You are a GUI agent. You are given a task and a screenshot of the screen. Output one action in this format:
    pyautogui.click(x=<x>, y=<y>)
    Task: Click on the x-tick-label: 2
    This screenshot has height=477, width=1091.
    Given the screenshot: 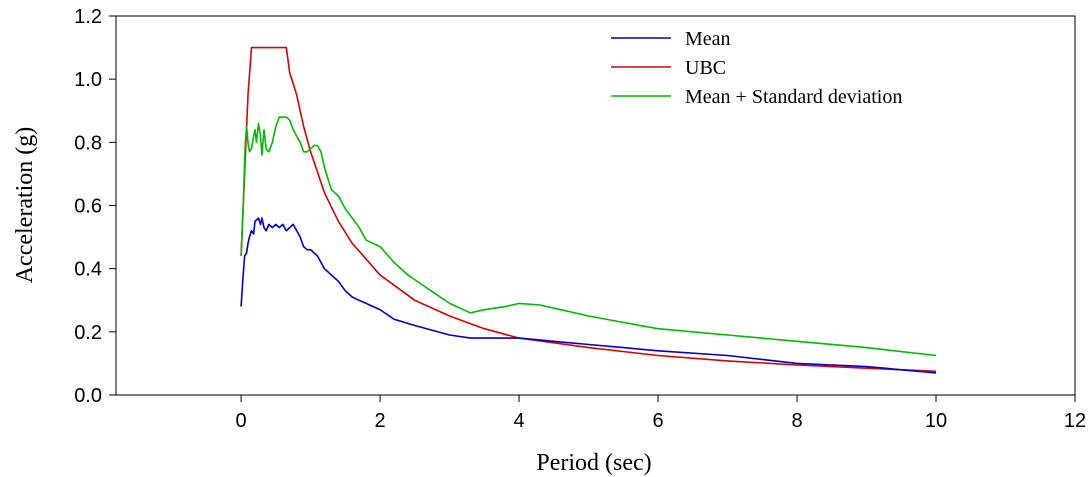 What is the action you would take?
    pyautogui.click(x=380, y=421)
    